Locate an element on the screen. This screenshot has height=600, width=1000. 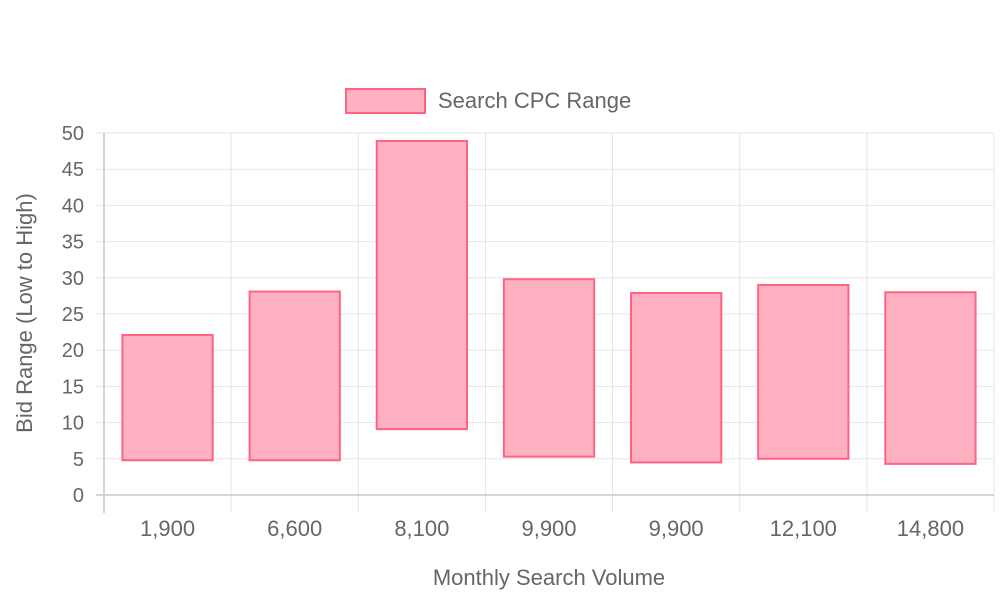
legend-label: Search CPC Range is located at coordinates (534, 100).